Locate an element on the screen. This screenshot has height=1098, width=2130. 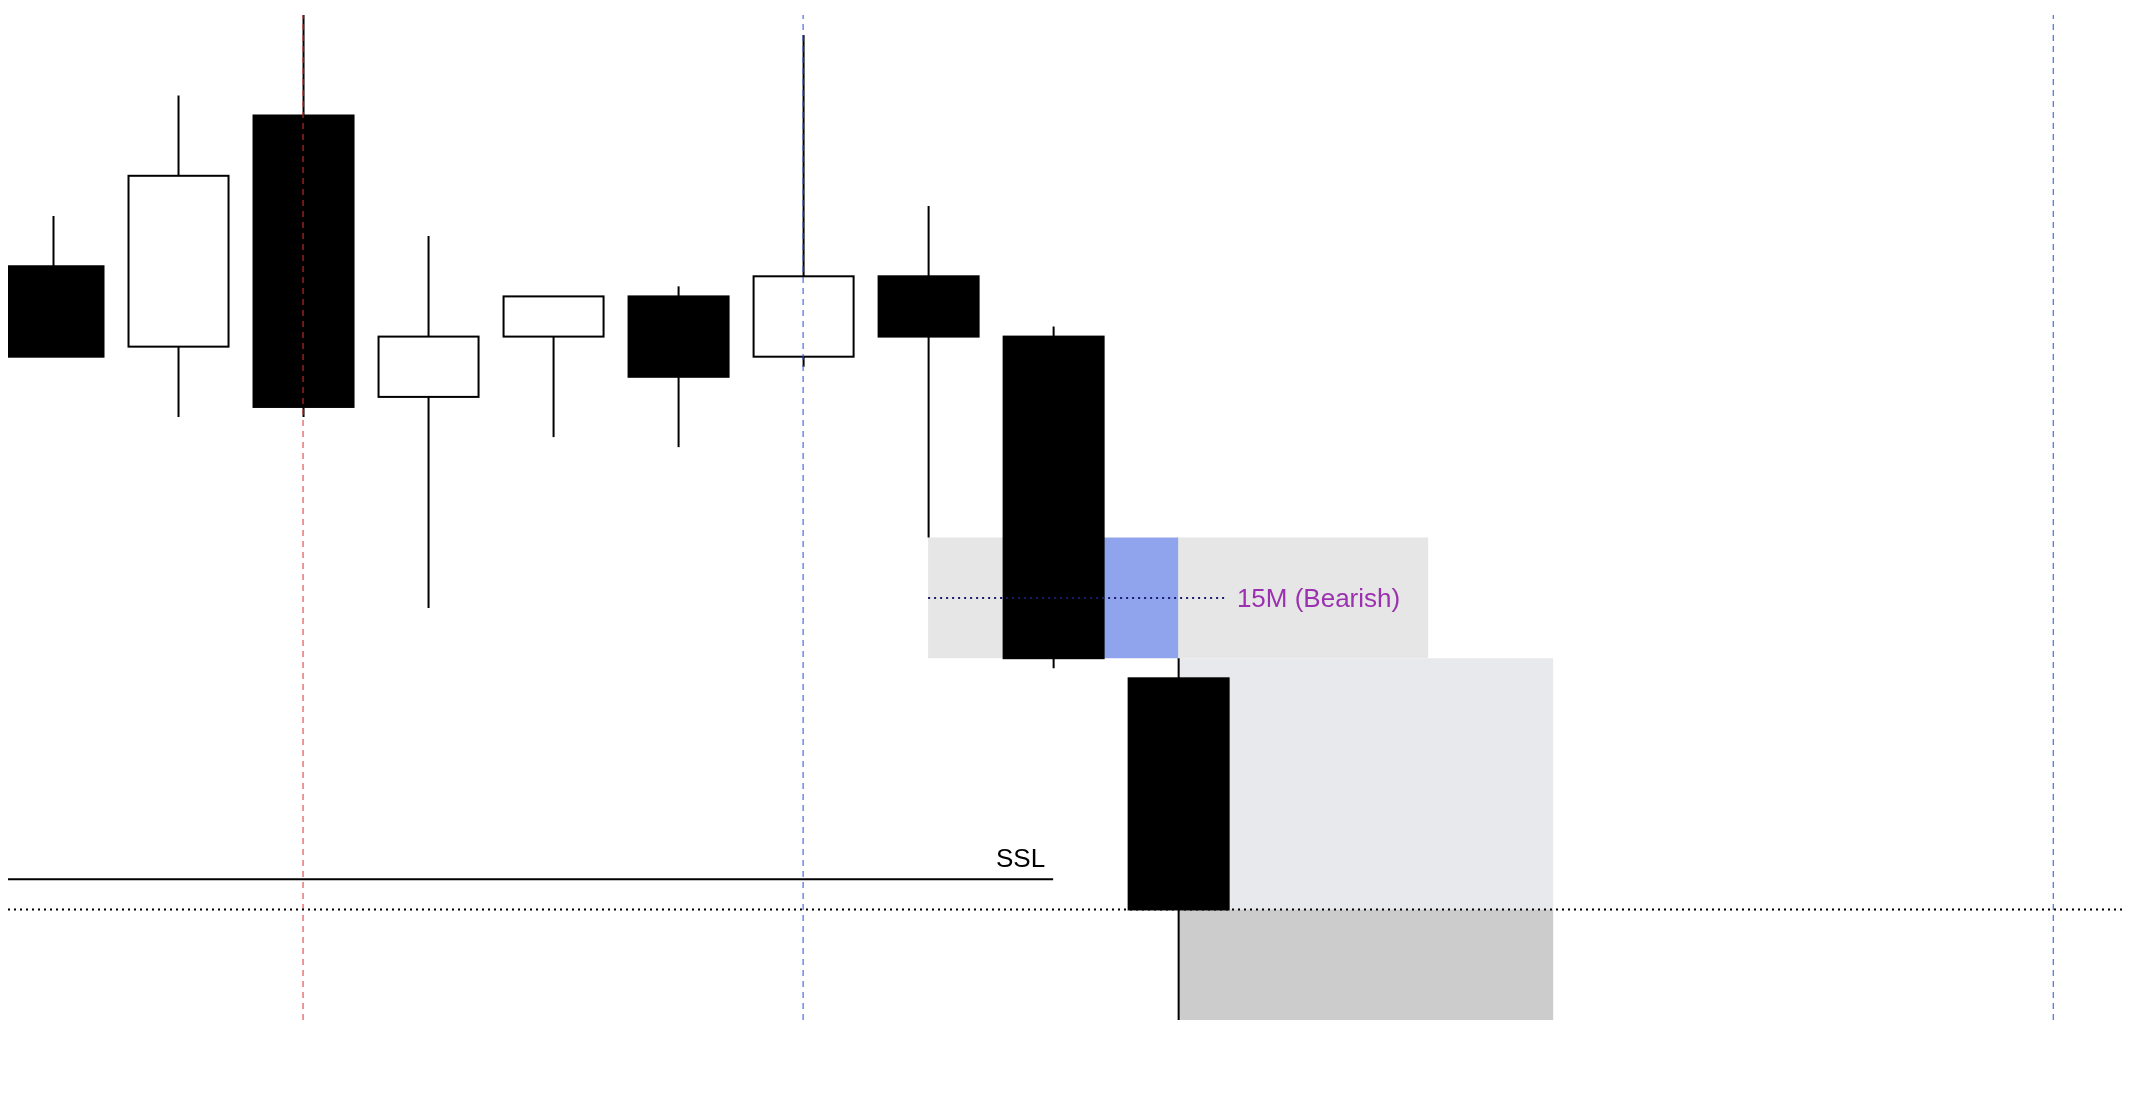
band-label: 15M (Bearish) is located at coordinates (1318, 597).